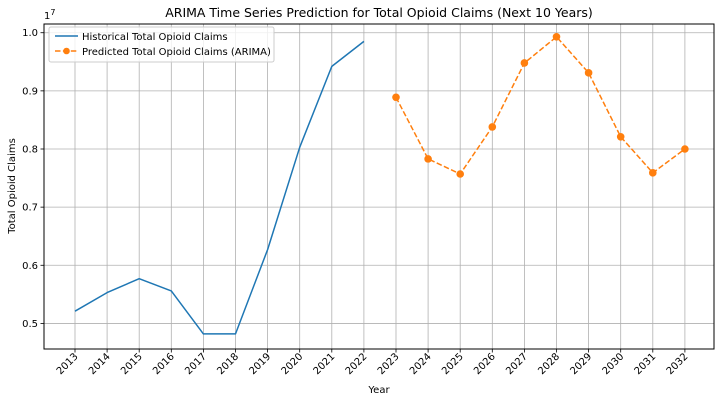 The image size is (720, 406). I want to click on legend-label-predicted: Predicted Total Opioid Claims (ARIMA), so click(176, 52).